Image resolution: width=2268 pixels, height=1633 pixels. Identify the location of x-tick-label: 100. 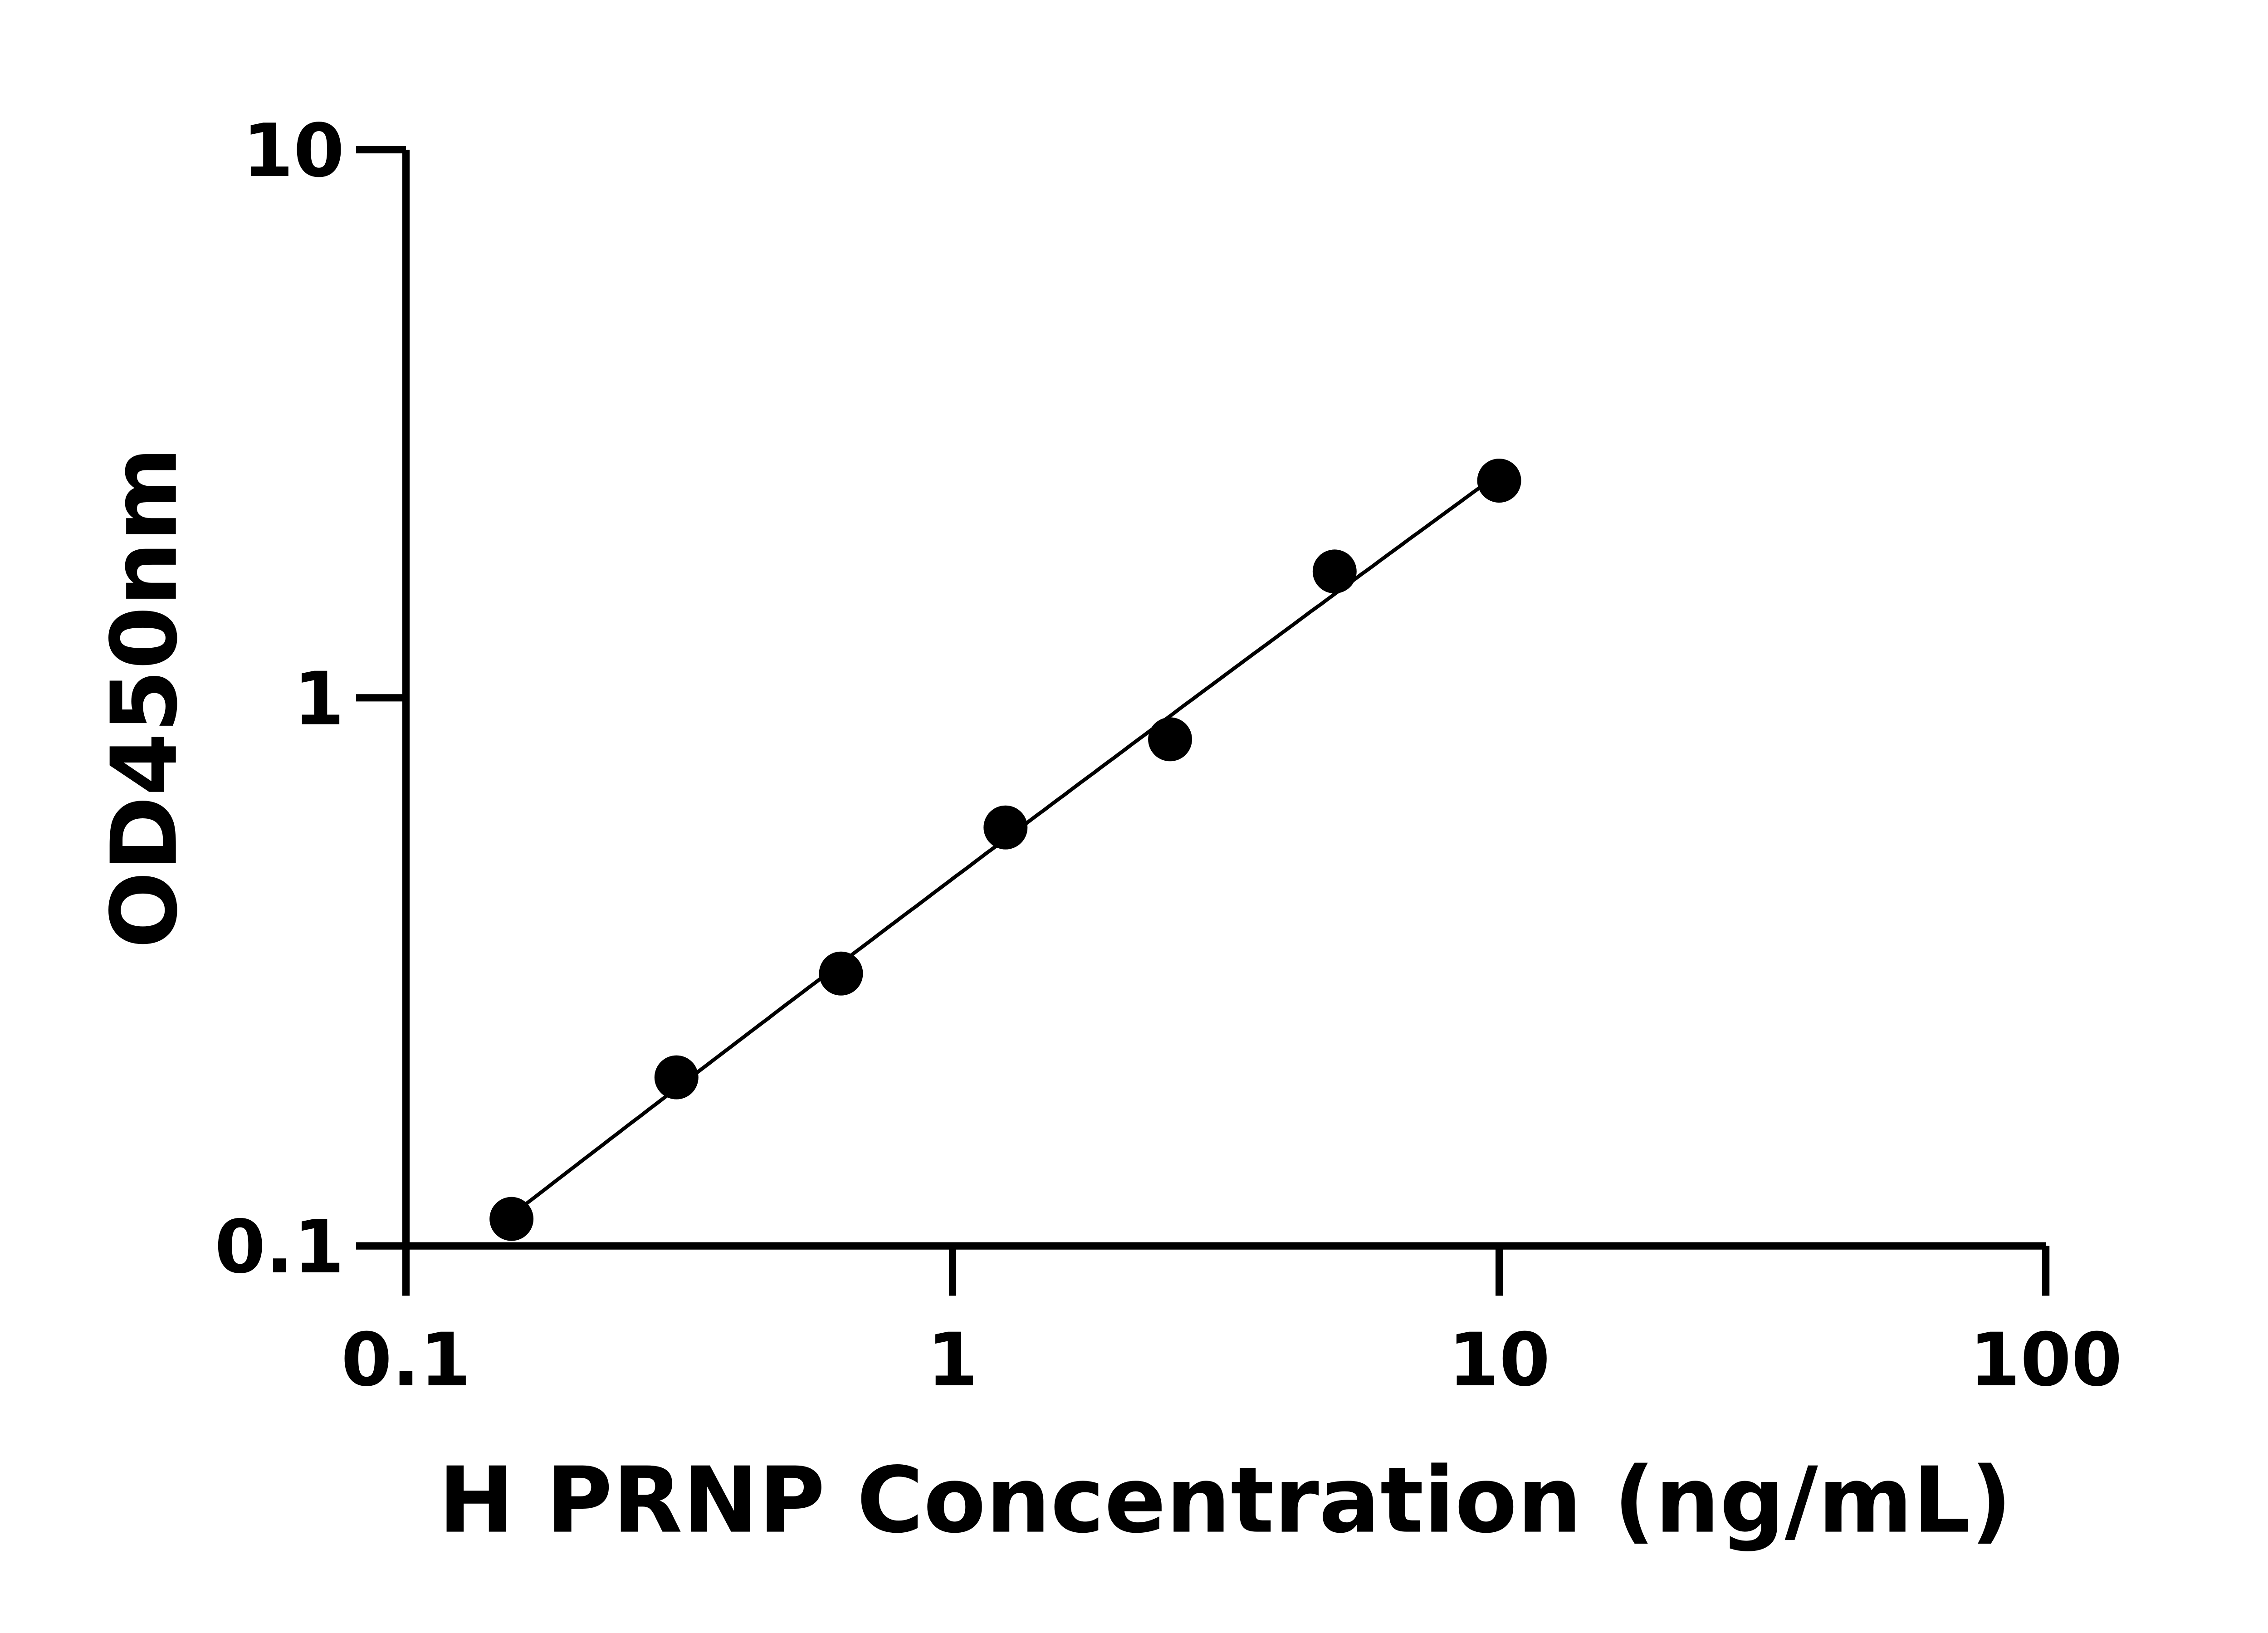
(2046, 1360).